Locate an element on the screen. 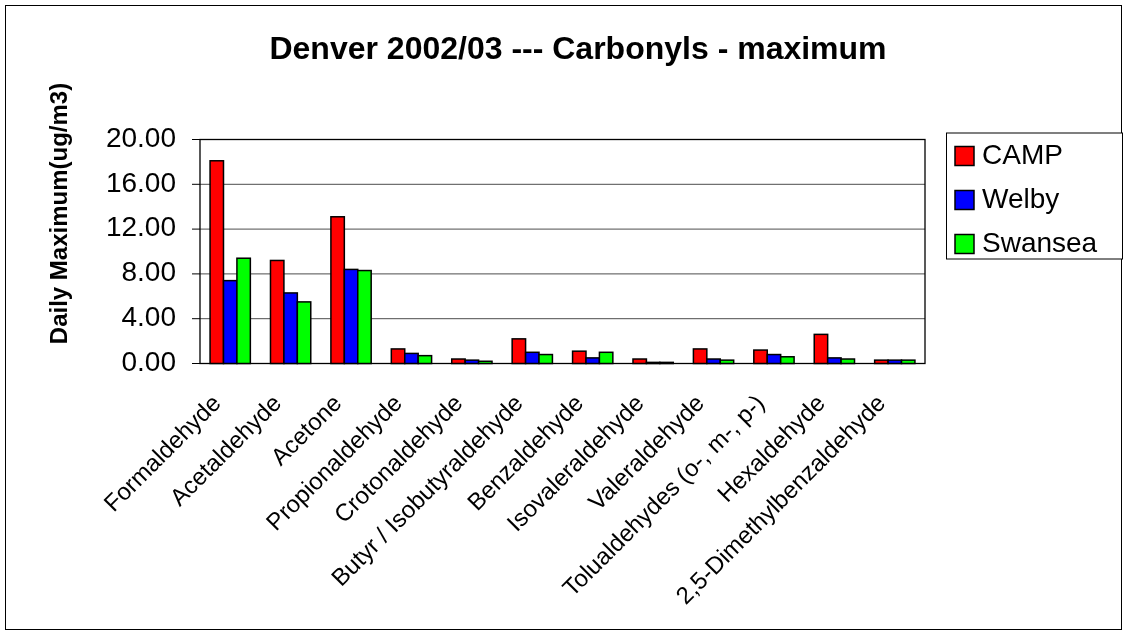  y-tick-label: 16.00 is located at coordinates (140, 182).